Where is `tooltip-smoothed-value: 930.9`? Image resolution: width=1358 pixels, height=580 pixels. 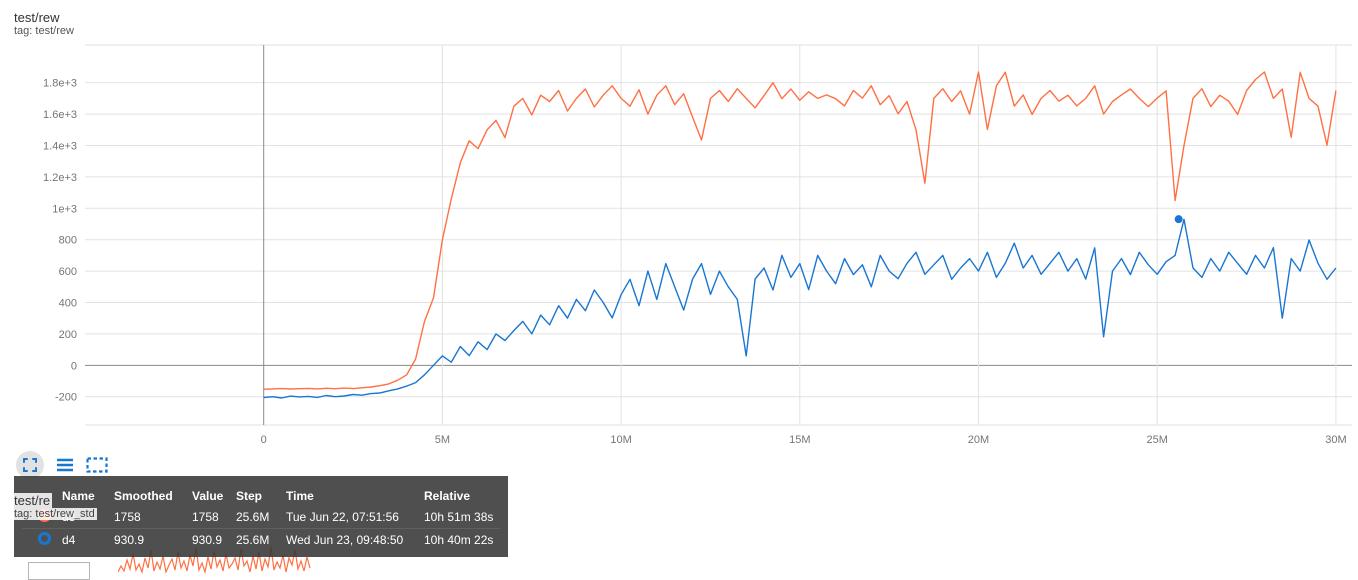
tooltip-smoothed-value: 930.9 is located at coordinates (129, 540).